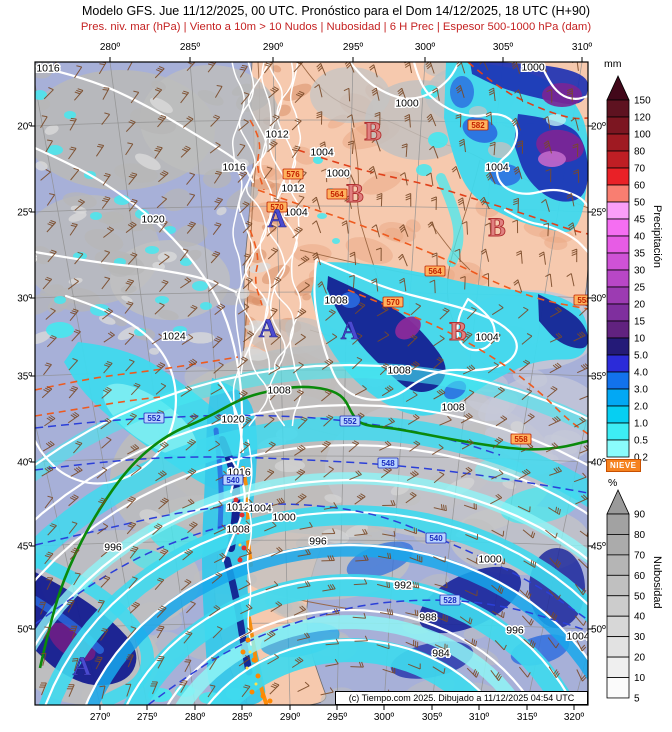  Describe the element at coordinates (641, 373) in the screenshot. I see `colorbar-tick-label: 4.0` at that location.